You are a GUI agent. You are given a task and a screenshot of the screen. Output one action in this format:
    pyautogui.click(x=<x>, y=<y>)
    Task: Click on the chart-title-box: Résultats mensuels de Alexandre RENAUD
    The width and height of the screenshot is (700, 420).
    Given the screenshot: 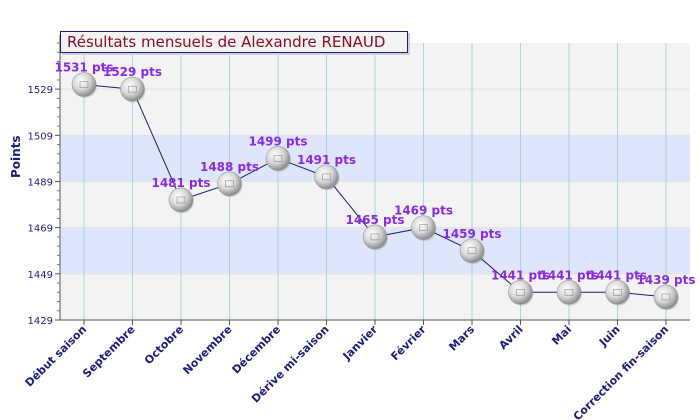 What is the action you would take?
    pyautogui.click(x=234, y=42)
    